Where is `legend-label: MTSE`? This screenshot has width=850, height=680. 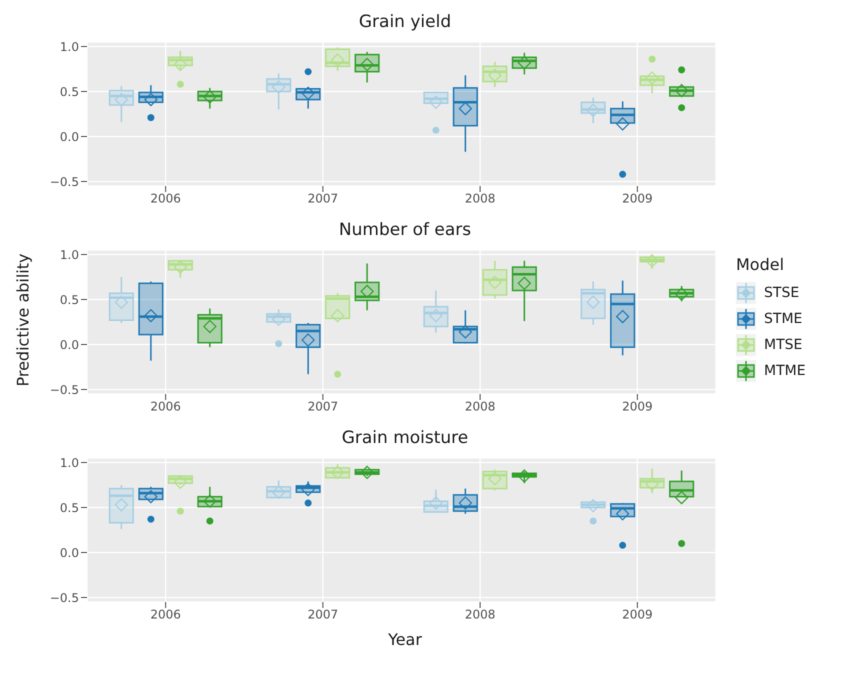 legend-label: MTSE is located at coordinates (783, 344).